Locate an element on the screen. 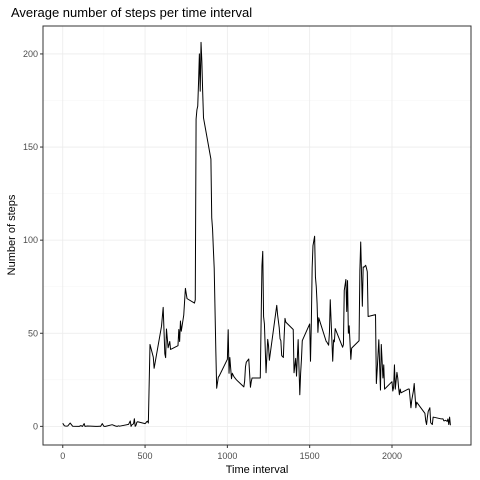 The width and height of the screenshot is (480, 480). x-tick-label: 1500 is located at coordinates (310, 456).